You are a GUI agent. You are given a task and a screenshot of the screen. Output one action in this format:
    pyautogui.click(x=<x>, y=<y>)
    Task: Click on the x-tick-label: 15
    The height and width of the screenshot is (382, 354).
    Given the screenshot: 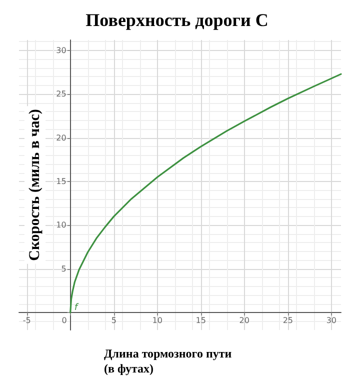 What is the action you would take?
    pyautogui.click(x=201, y=321)
    